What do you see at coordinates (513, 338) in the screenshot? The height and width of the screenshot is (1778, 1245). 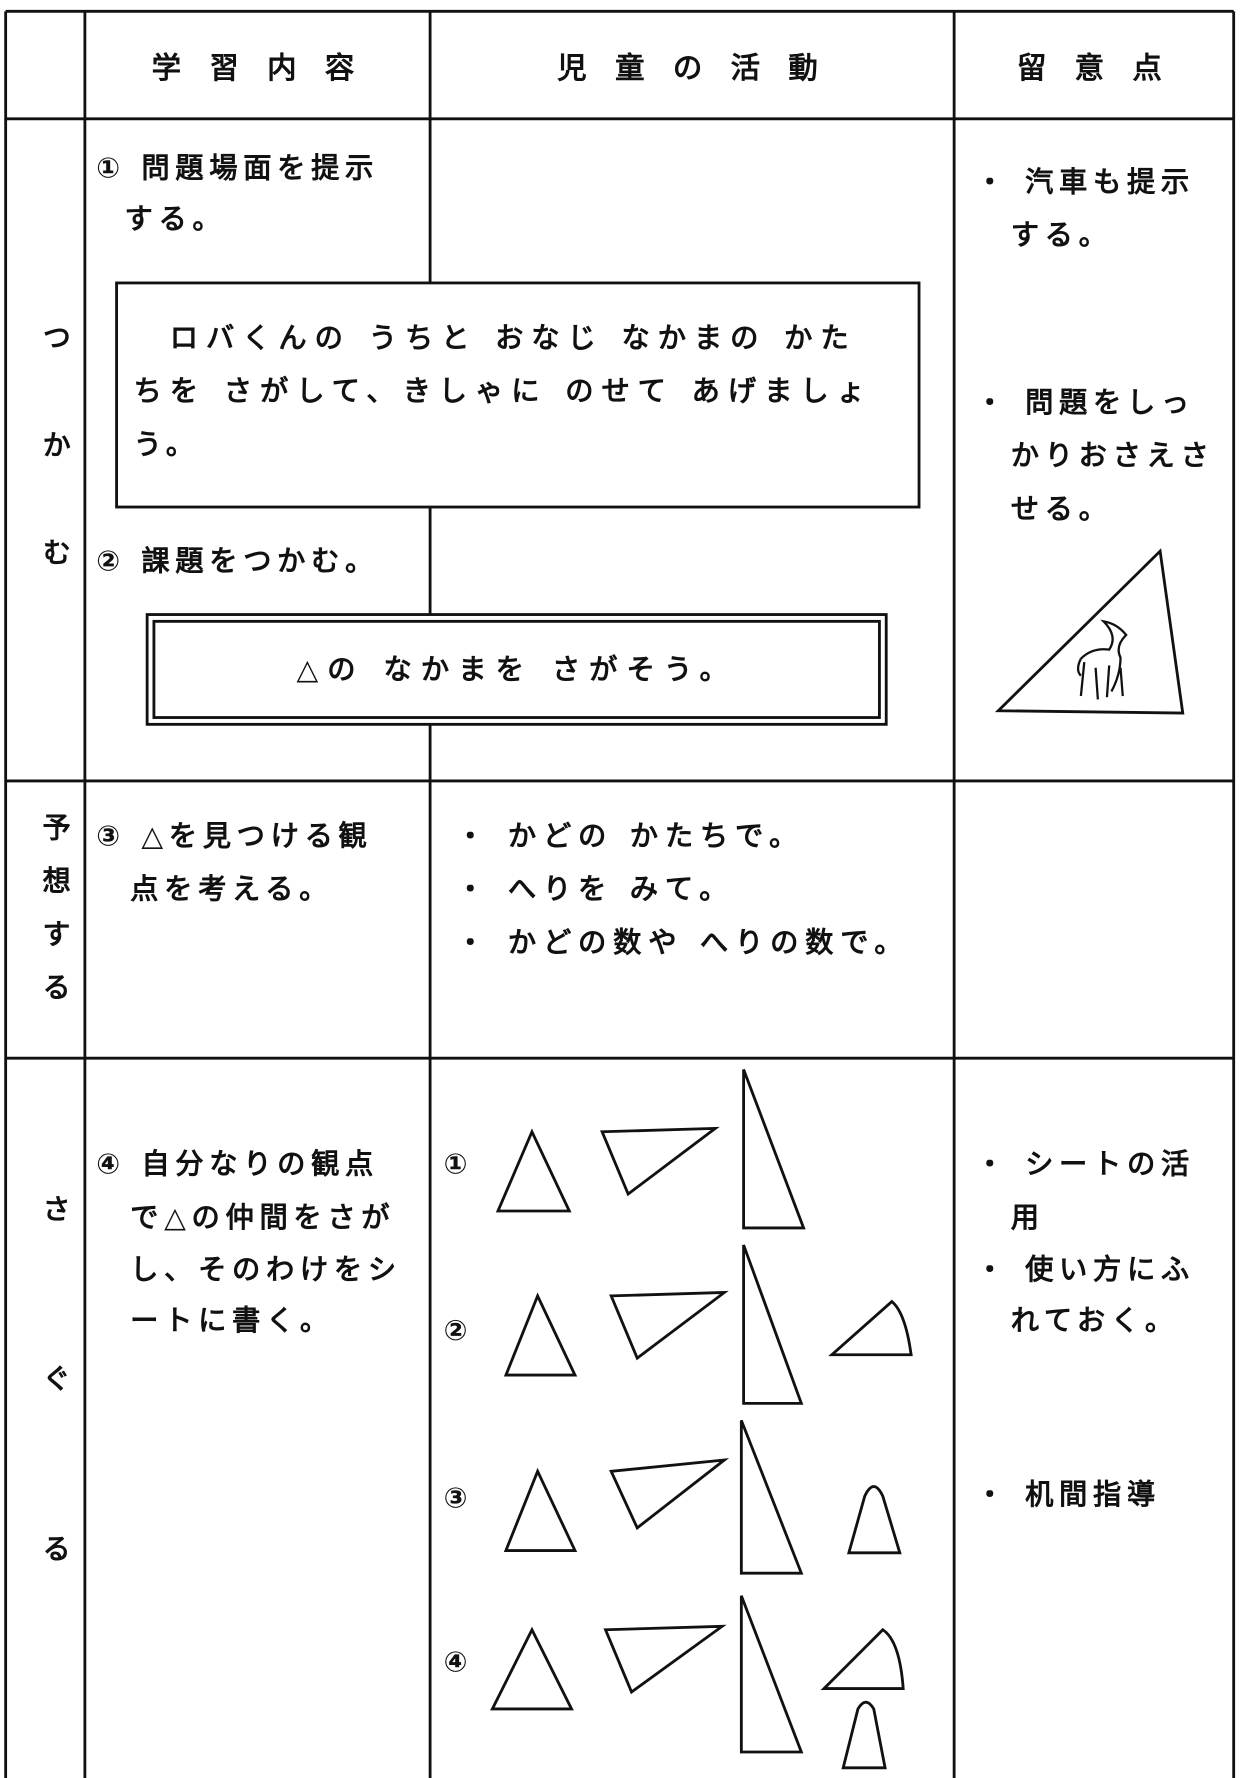 I see `problem-line: ロバくんの うちと おなじ なかまの かた` at bounding box center [513, 338].